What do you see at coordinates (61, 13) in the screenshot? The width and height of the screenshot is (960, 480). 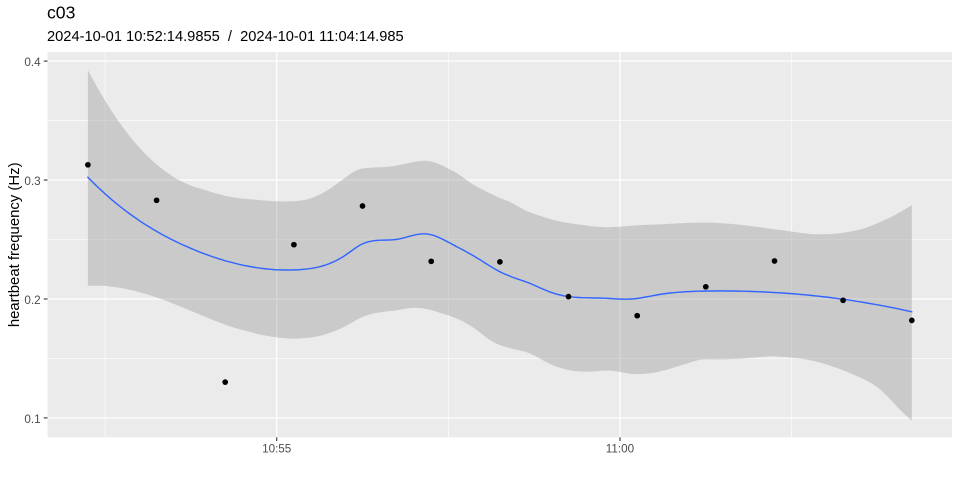 I see `svg-text: c03` at bounding box center [61, 13].